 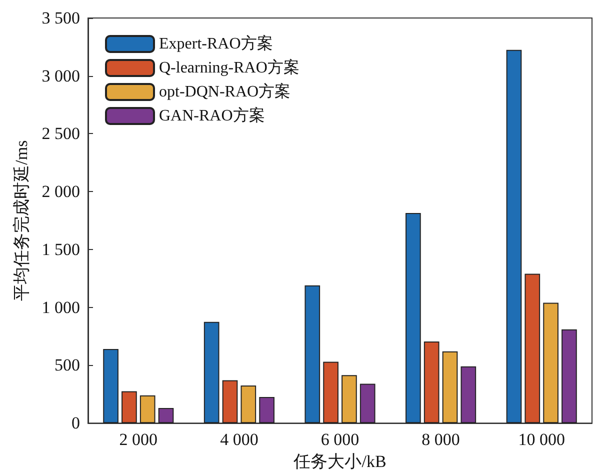 I want to click on y-tick-label: 1 000, so click(x=61, y=307).